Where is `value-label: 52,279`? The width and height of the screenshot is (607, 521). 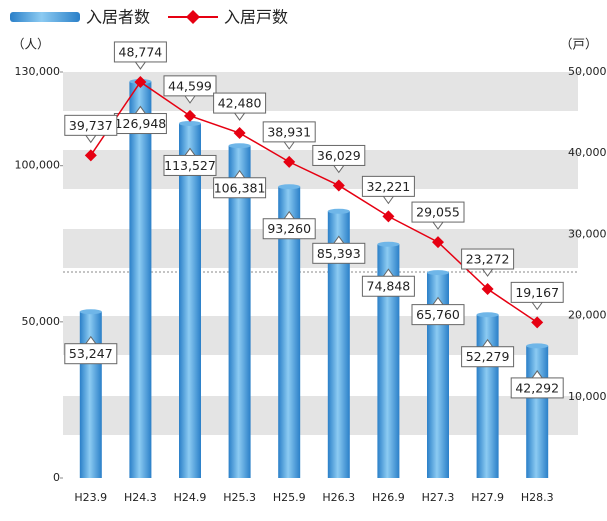
value-label: 52,279 is located at coordinates (488, 356).